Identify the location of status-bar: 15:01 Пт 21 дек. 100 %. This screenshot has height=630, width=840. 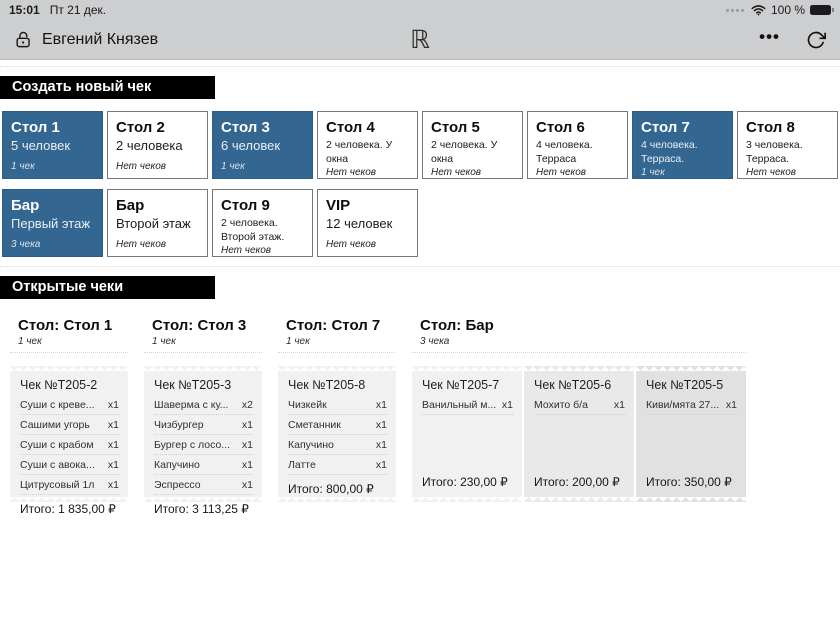
(420, 10).